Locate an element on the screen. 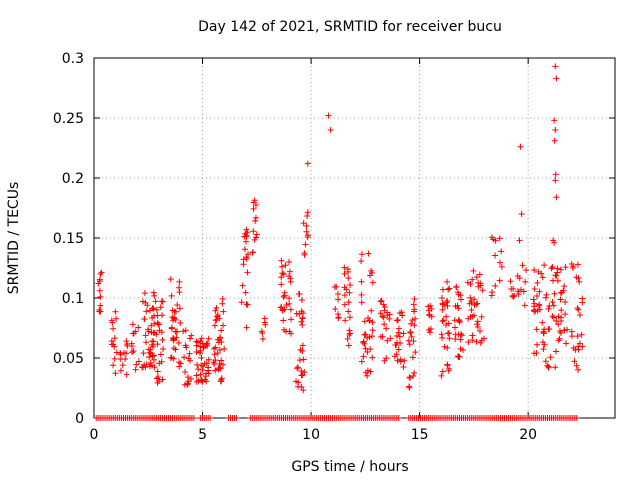 Image resolution: width=640 pixels, height=480 pixels. y-tick-label: 0 is located at coordinates (79, 419).